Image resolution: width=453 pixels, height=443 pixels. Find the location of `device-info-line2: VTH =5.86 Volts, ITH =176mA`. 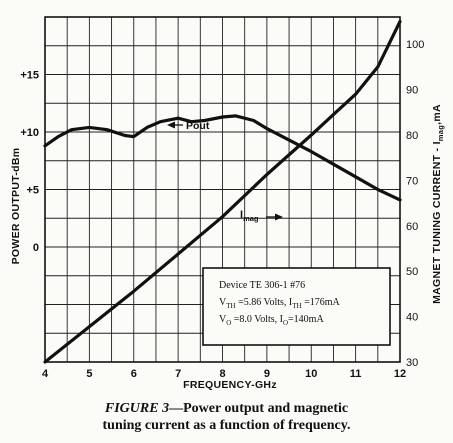

device-info-line2: VTH =5.86 Volts, ITH =176mA is located at coordinates (280, 303).